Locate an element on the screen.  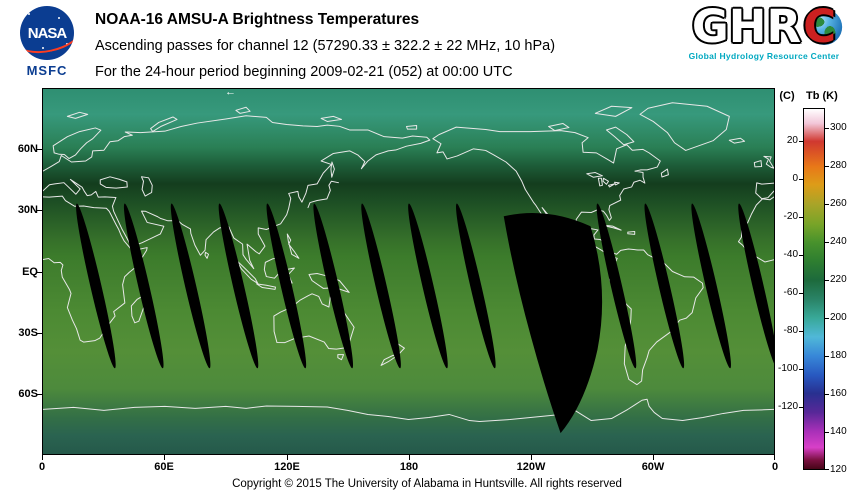
lon-label-60e: 60E is located at coordinates (164, 467).